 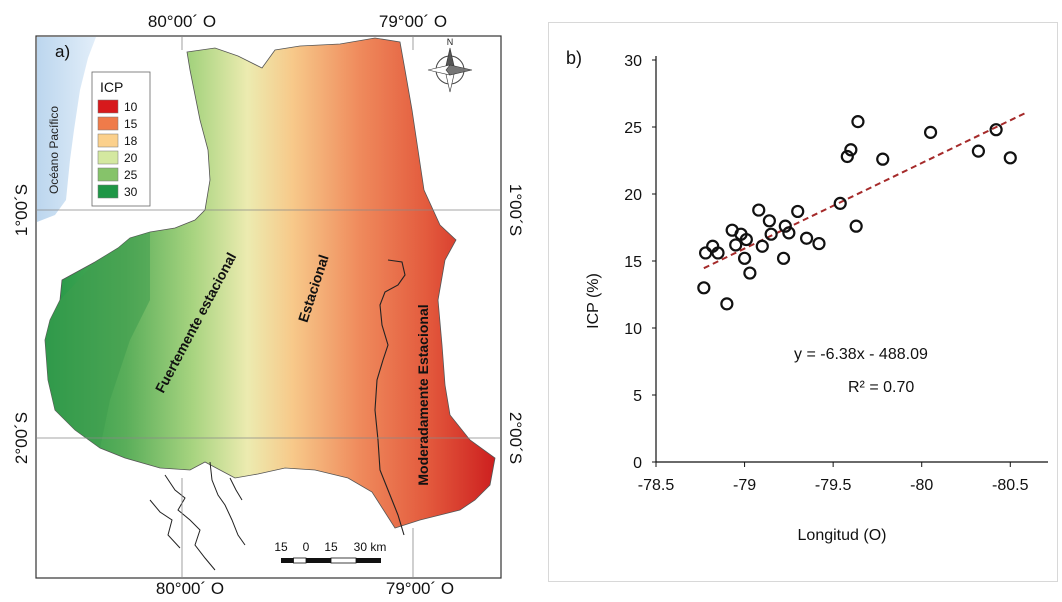 What do you see at coordinates (633, 128) in the screenshot?
I see `y-tick-label: 25` at bounding box center [633, 128].